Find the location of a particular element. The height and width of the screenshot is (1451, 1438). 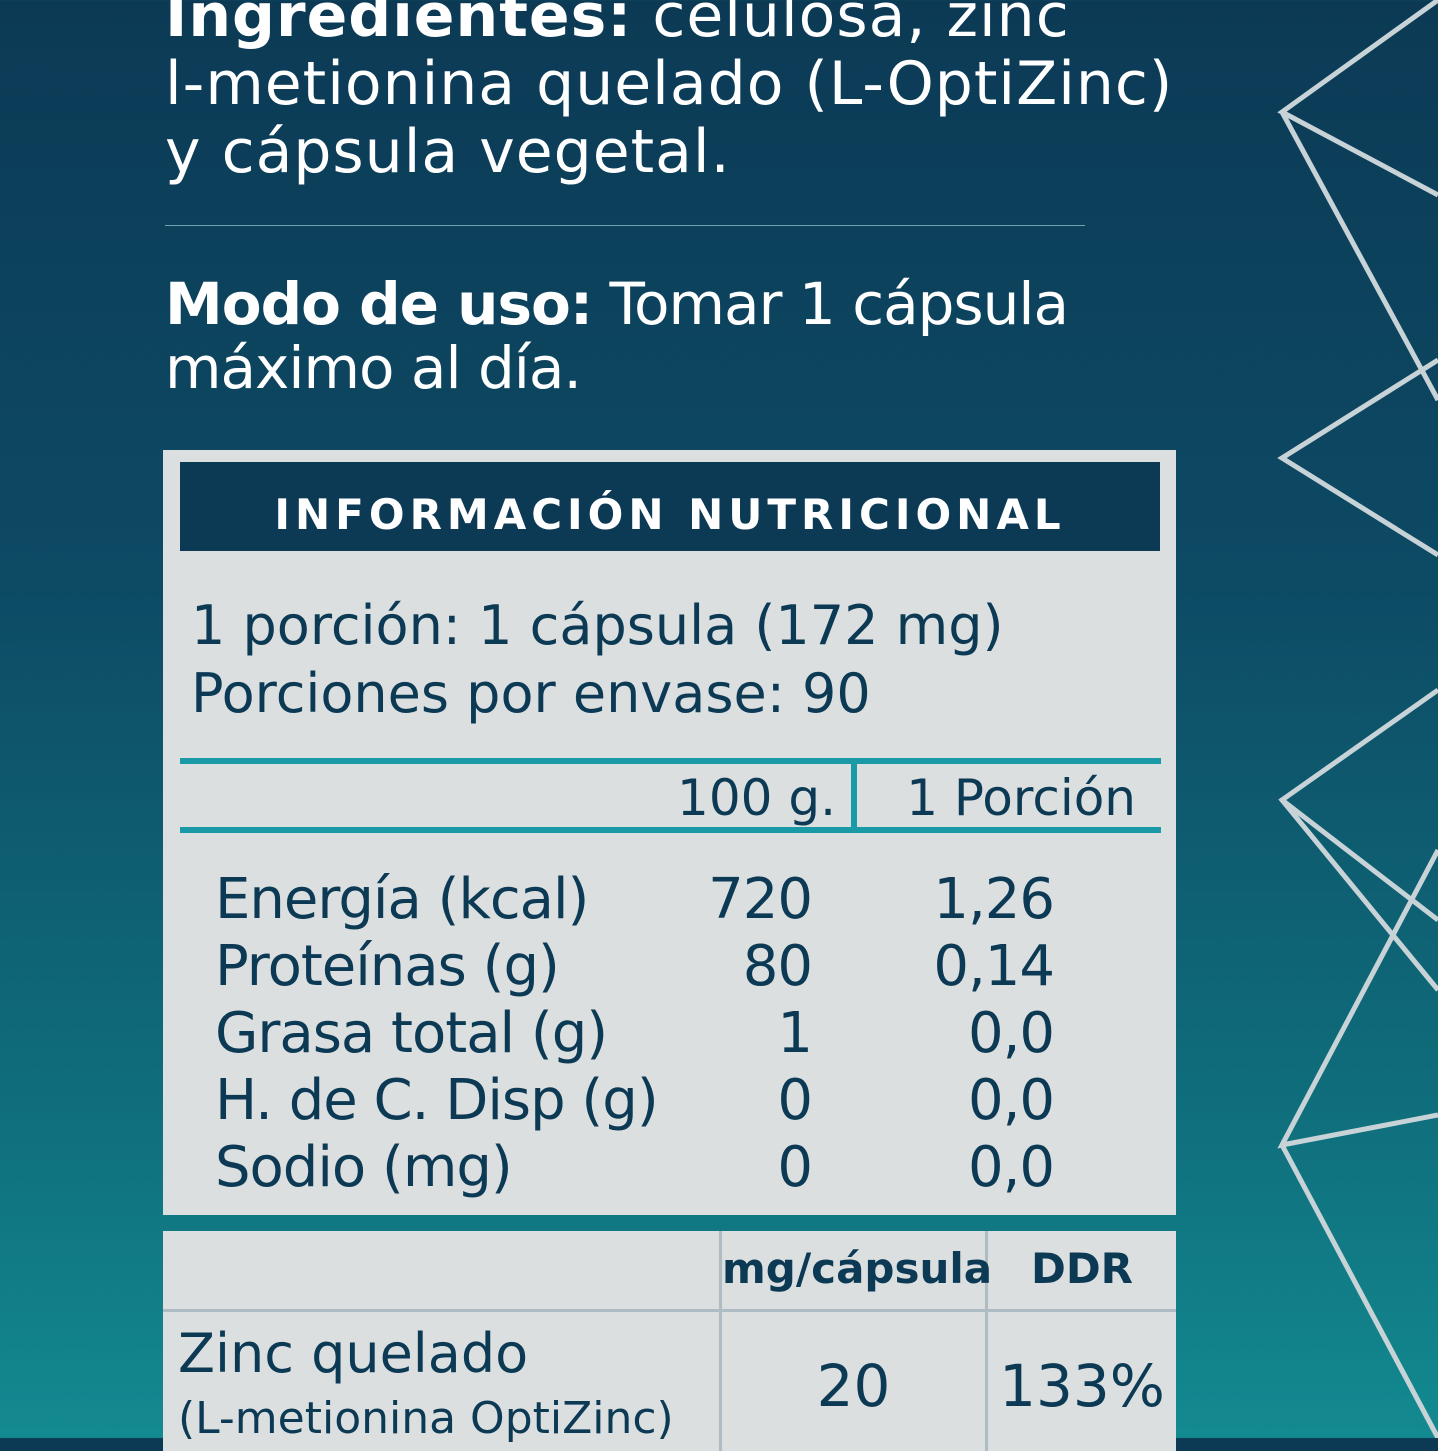

mineral-header-ddr: DDR is located at coordinates (1082, 1268).